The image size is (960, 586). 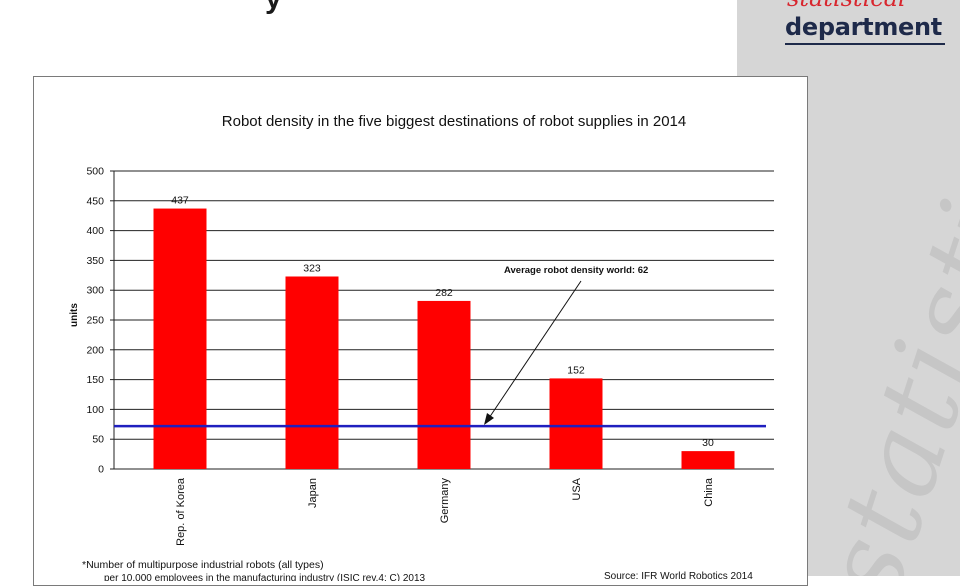 What do you see at coordinates (678, 575) in the screenshot?
I see `chart-source: Source: IFR World Robotics 2014` at bounding box center [678, 575].